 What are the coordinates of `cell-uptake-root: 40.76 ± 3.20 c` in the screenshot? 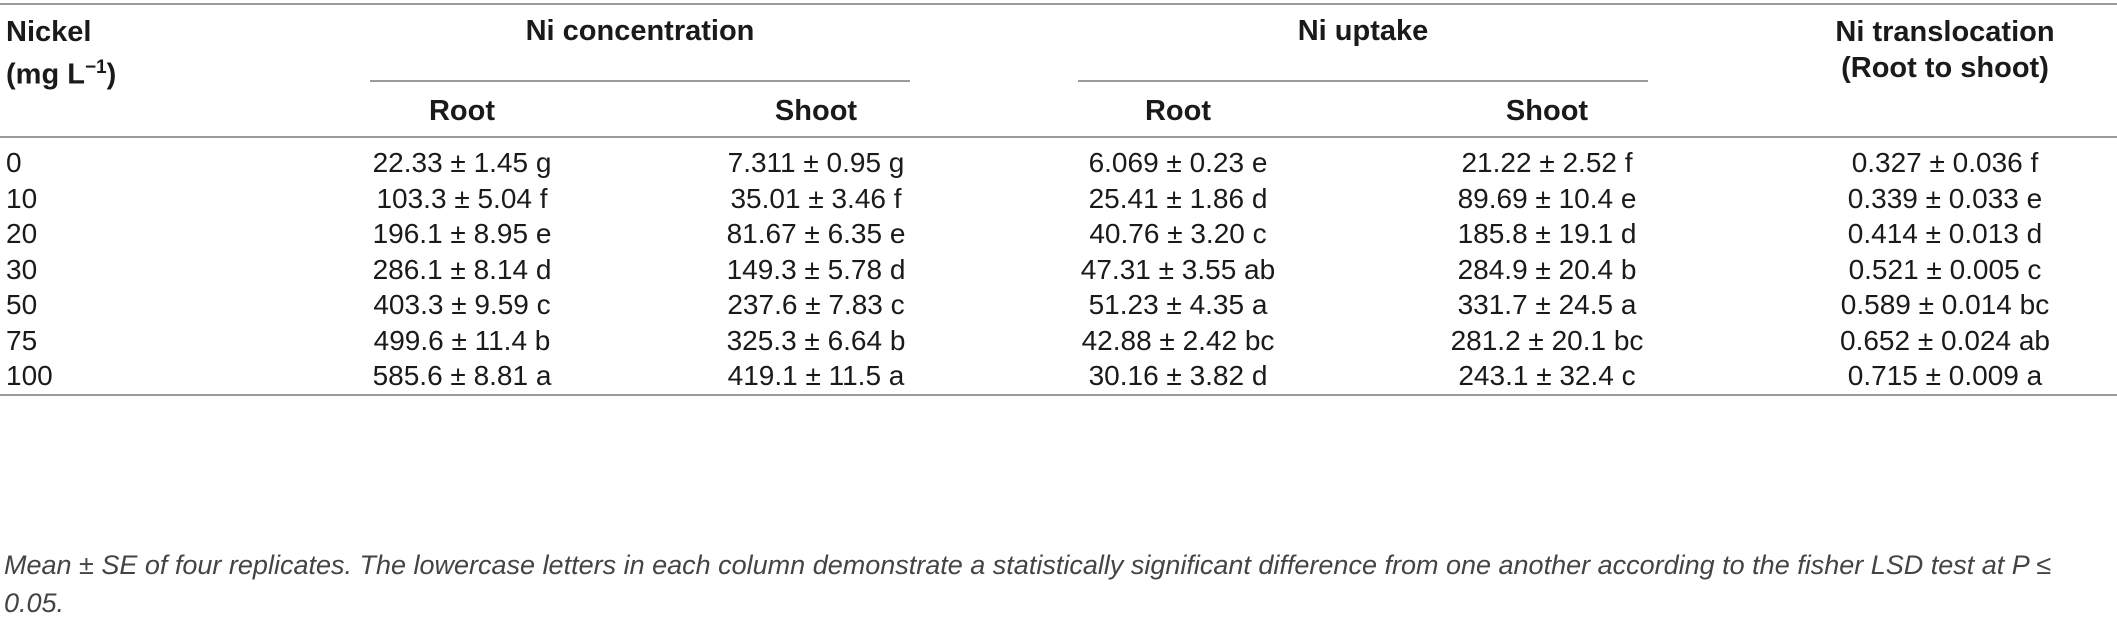 It's located at (1178, 233).